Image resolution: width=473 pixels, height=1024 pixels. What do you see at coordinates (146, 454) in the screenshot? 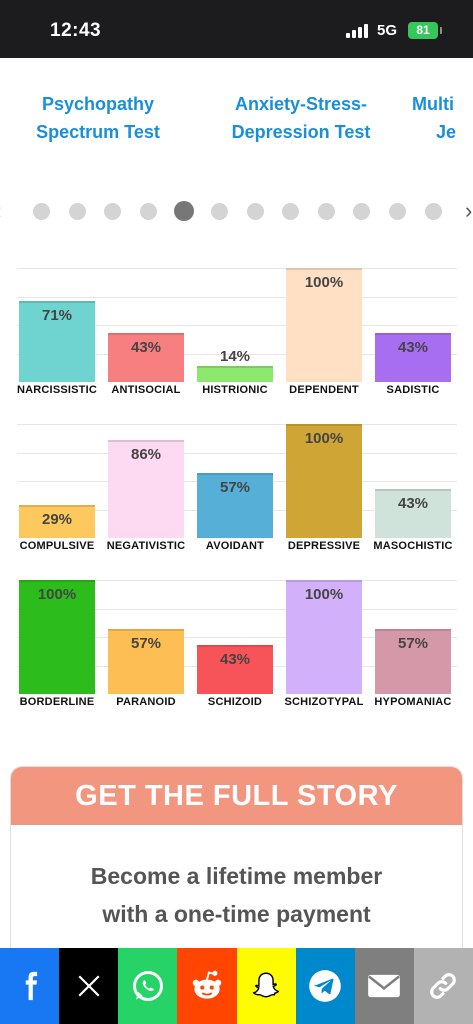
I see `bar-value-label: 86%` at bounding box center [146, 454].